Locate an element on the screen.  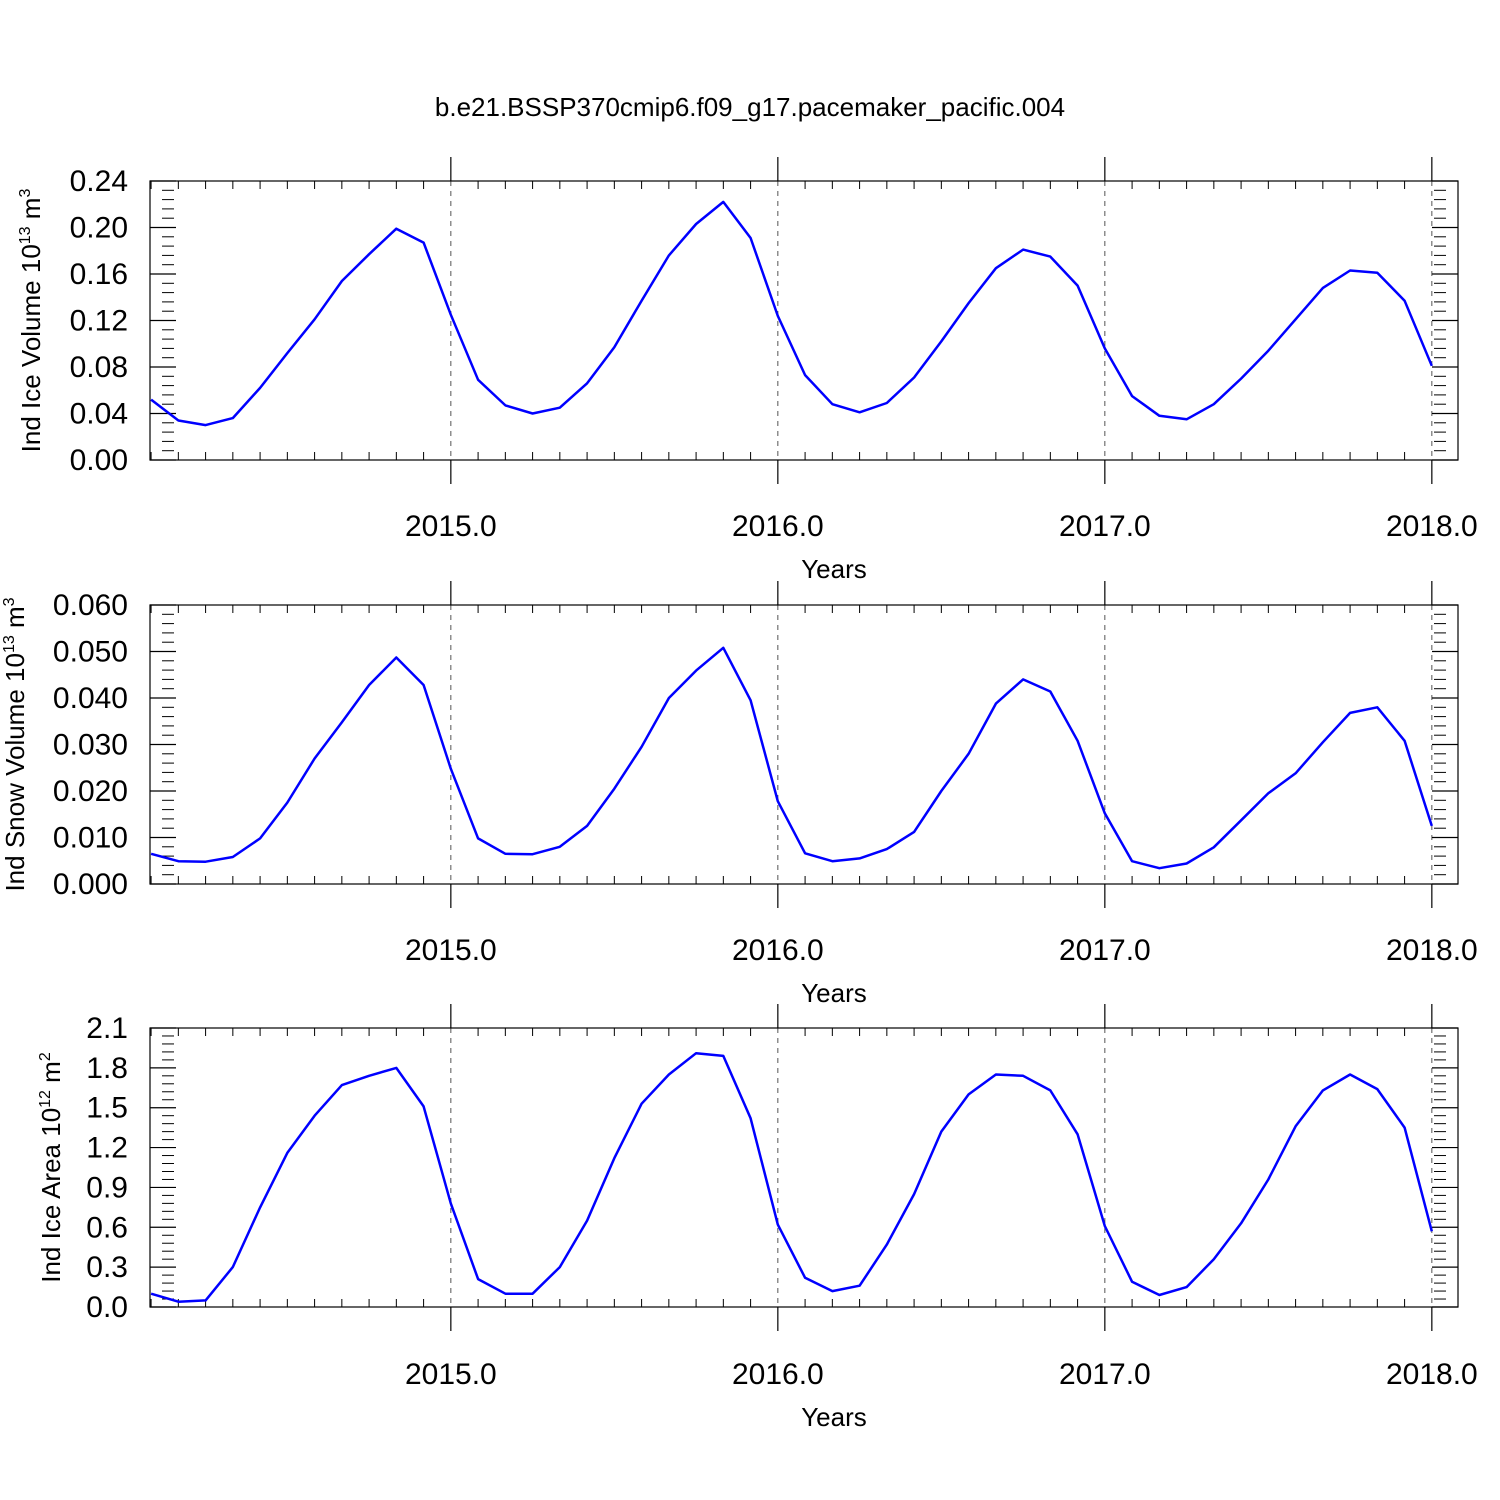
y-tick-label: 0.24 is located at coordinates (99, 181).